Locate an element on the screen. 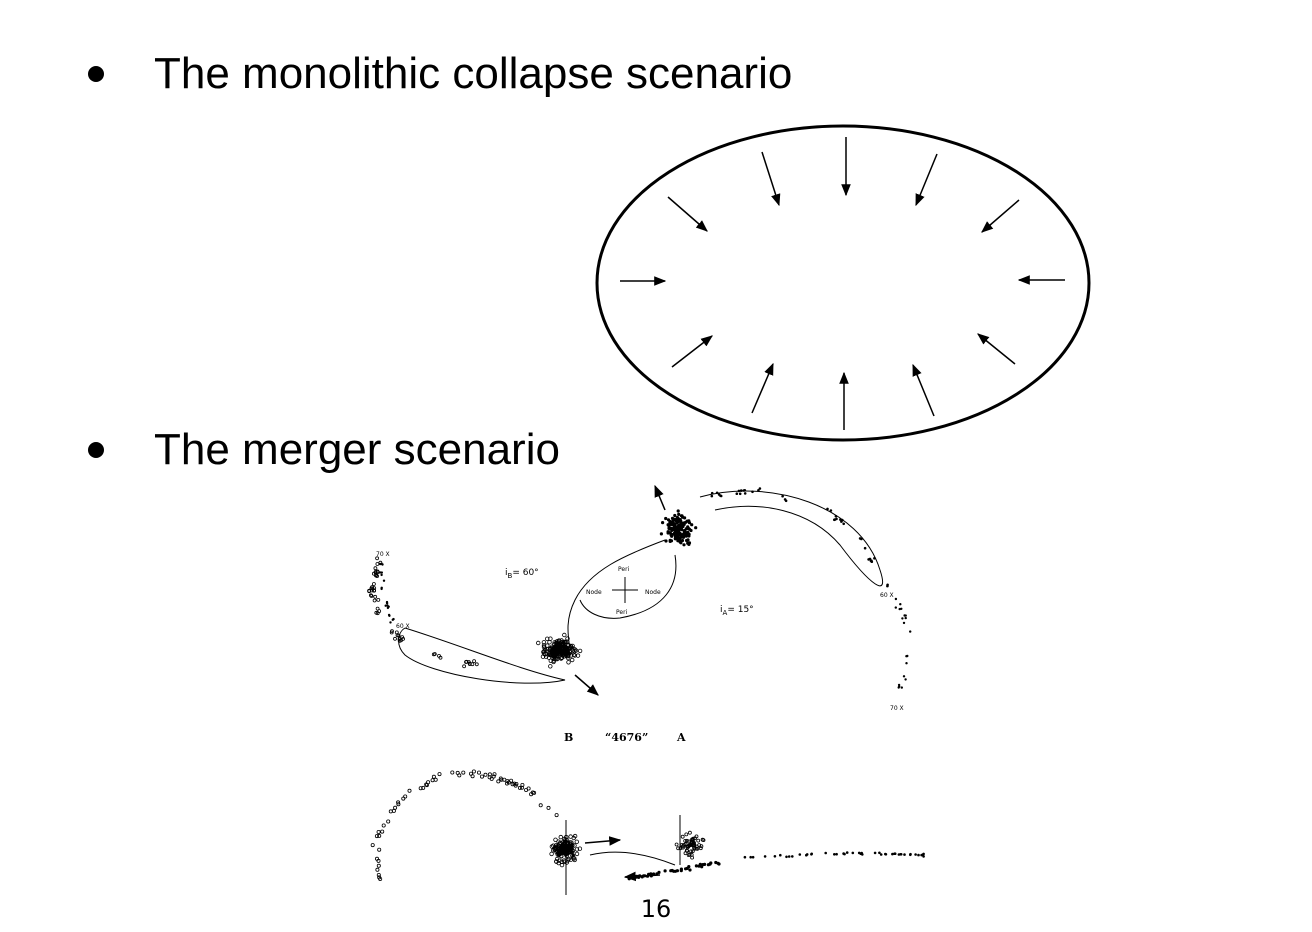 Image resolution: width=1312 pixels, height=932 pixels. label-a: A is located at coordinates (681, 737).